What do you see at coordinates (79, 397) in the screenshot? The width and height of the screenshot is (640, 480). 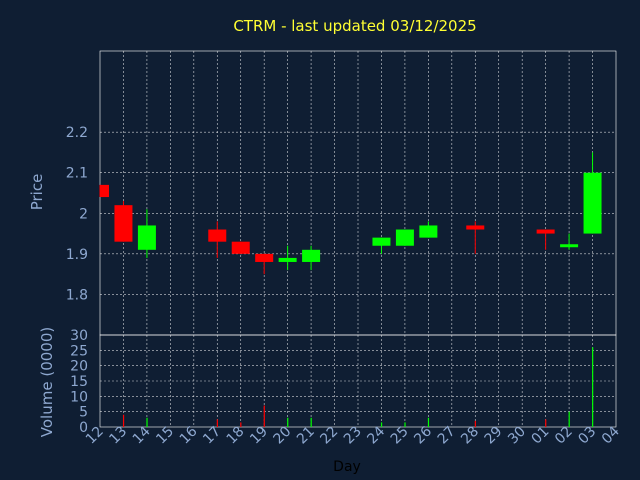 I see `volume-tick-label: 10` at bounding box center [79, 397].